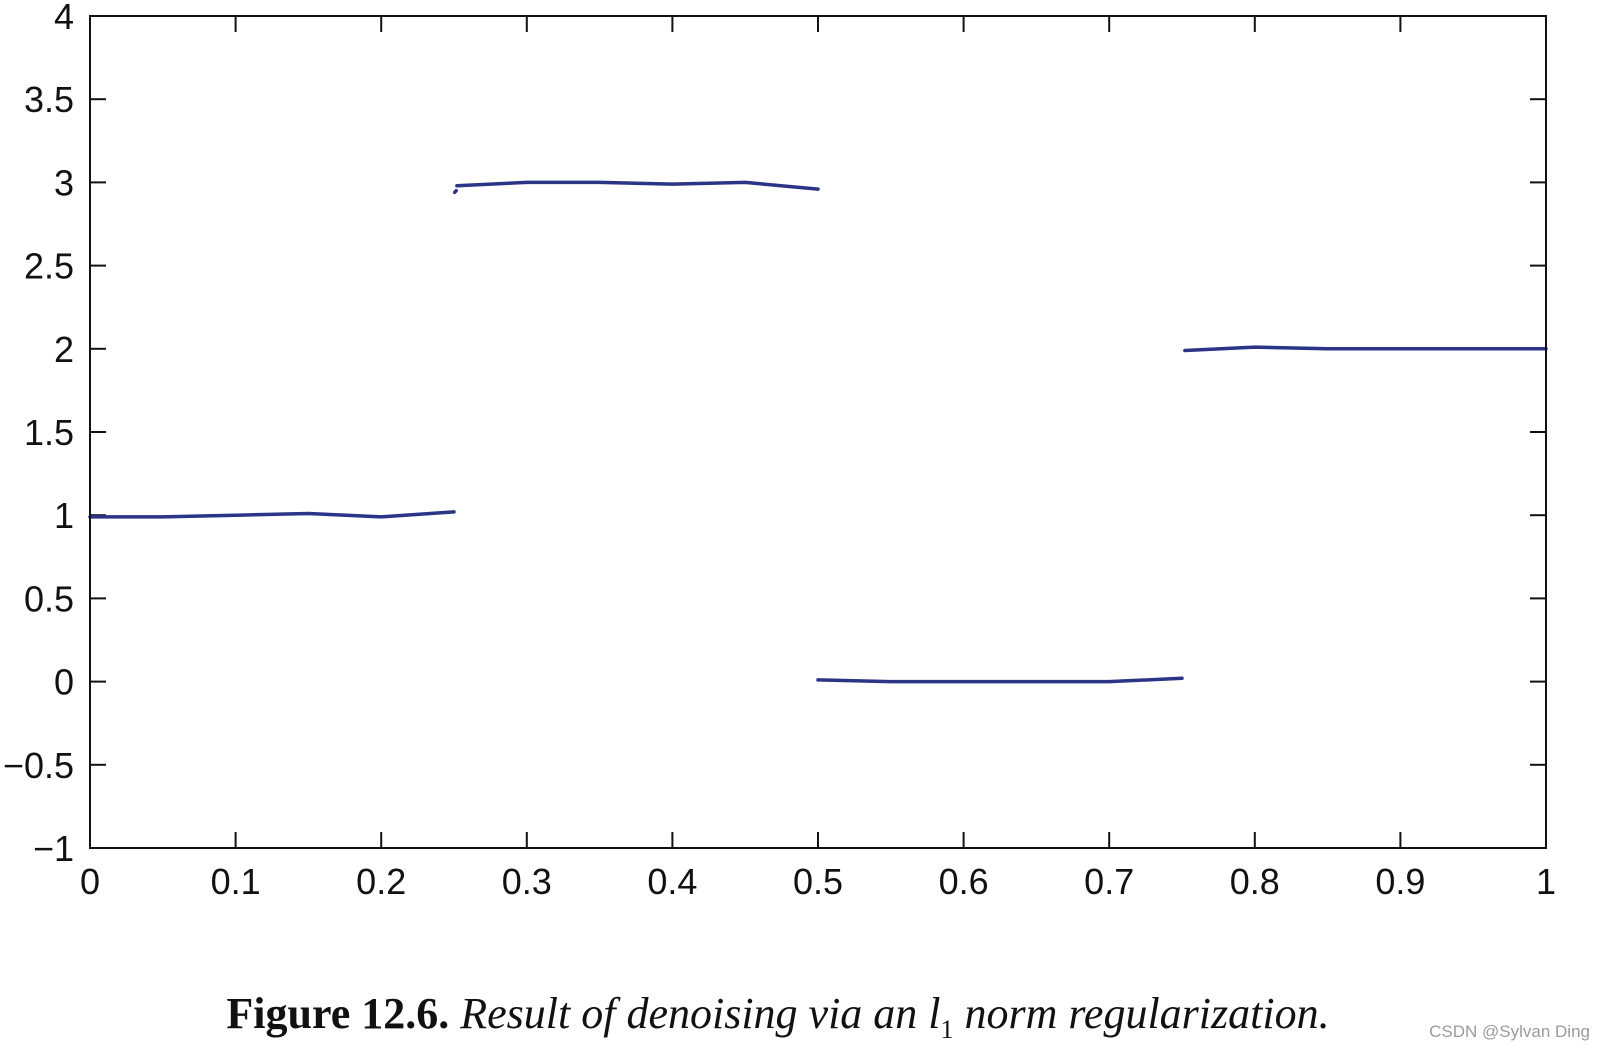 This screenshot has height=1048, width=1604. What do you see at coordinates (1509, 1031) in the screenshot?
I see `watermark: CSDN @Sylvan Ding` at bounding box center [1509, 1031].